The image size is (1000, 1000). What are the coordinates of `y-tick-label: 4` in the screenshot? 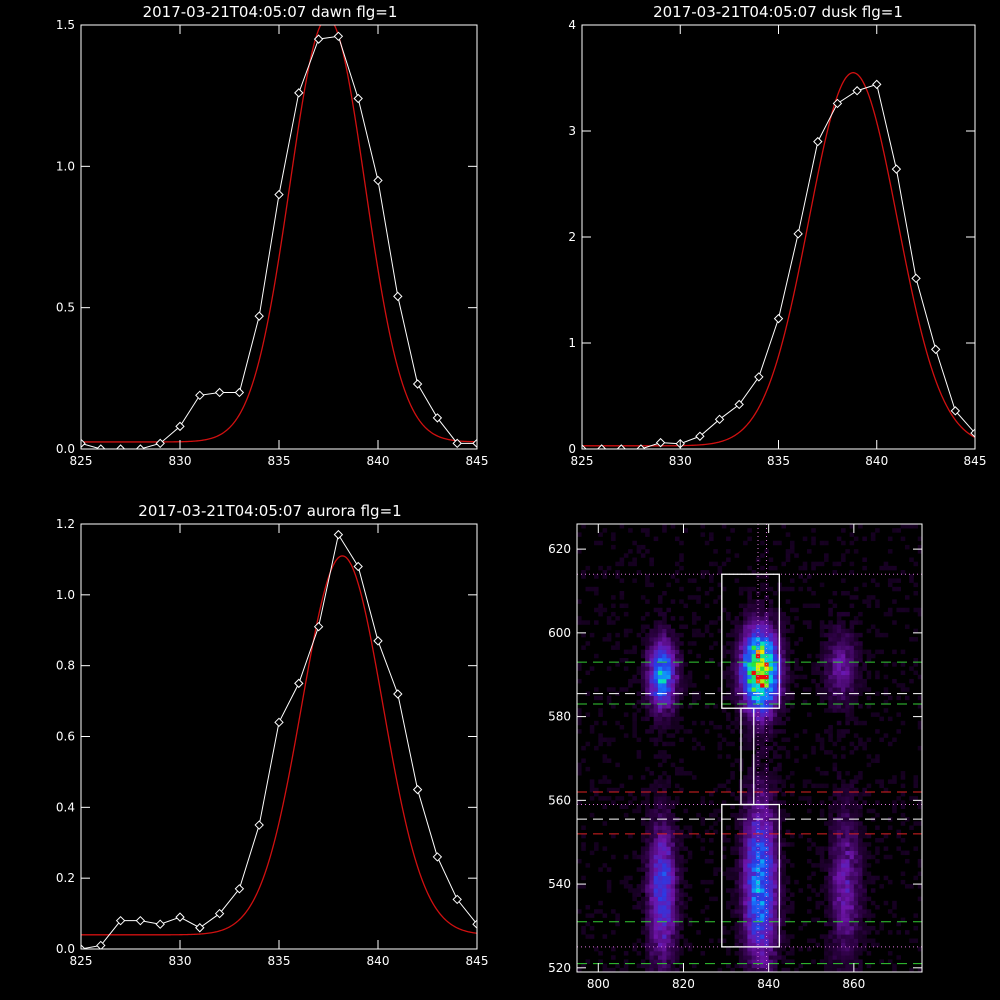 It's located at (572, 25).